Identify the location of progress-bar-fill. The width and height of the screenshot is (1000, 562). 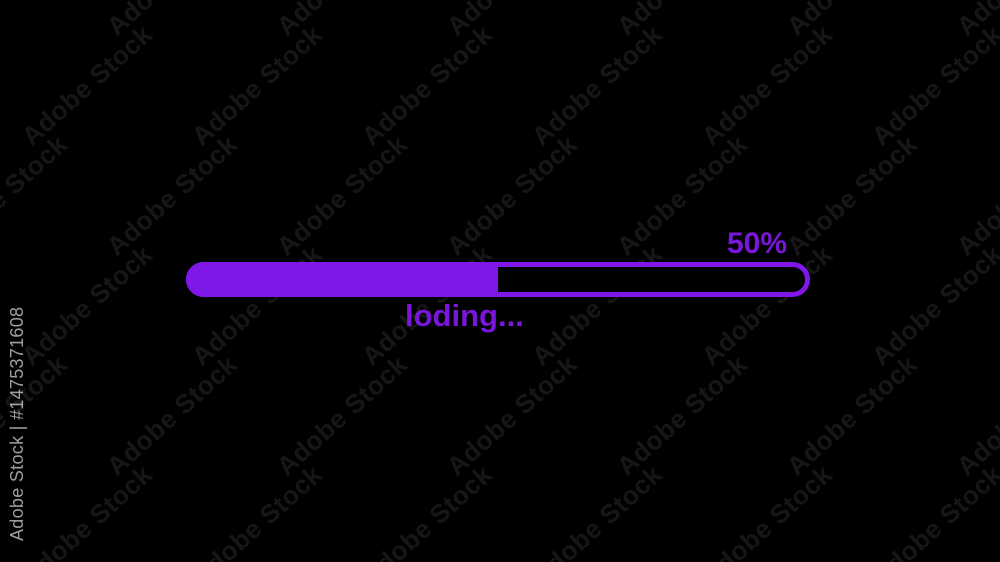
(342, 279).